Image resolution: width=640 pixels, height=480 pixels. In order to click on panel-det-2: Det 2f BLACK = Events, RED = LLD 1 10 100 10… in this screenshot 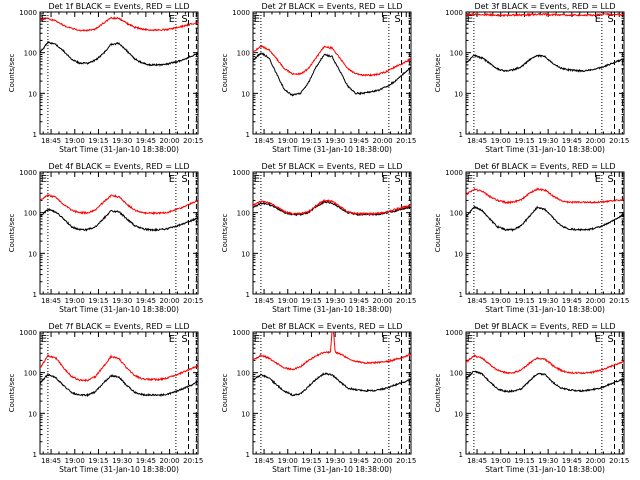, I will do `click(318, 78)`.